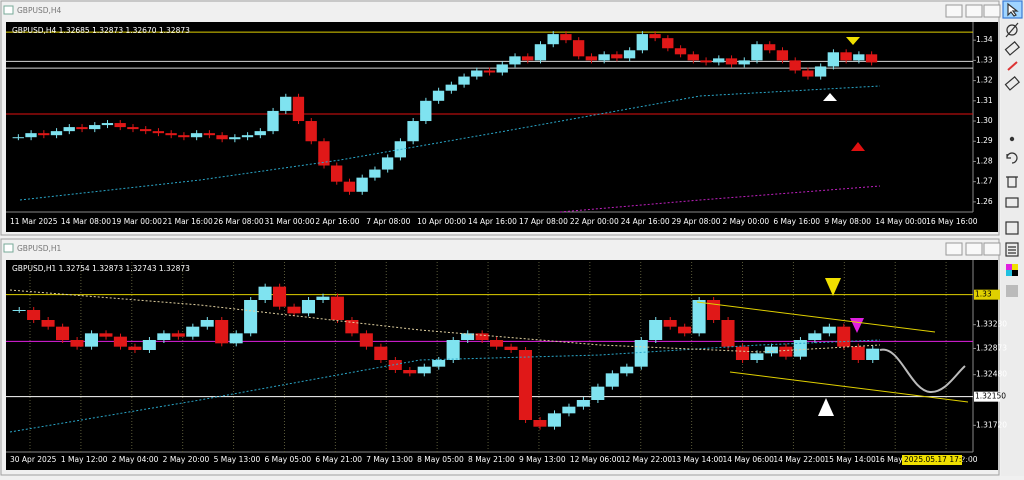 The height and width of the screenshot is (480, 1024). Describe the element at coordinates (991, 324) in the screenshot. I see `y-tick-label: 1.33230` at that location.